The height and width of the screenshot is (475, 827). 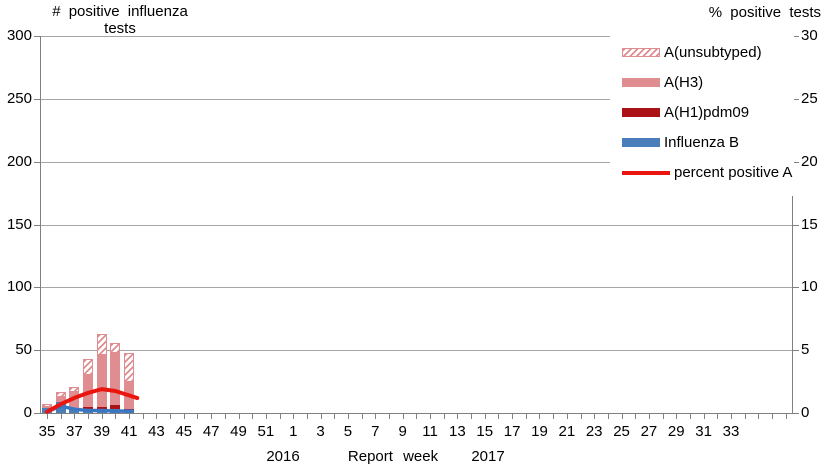 What do you see at coordinates (88, 411) in the screenshot?
I see `bar-week-38-segment-influenza-b` at bounding box center [88, 411].